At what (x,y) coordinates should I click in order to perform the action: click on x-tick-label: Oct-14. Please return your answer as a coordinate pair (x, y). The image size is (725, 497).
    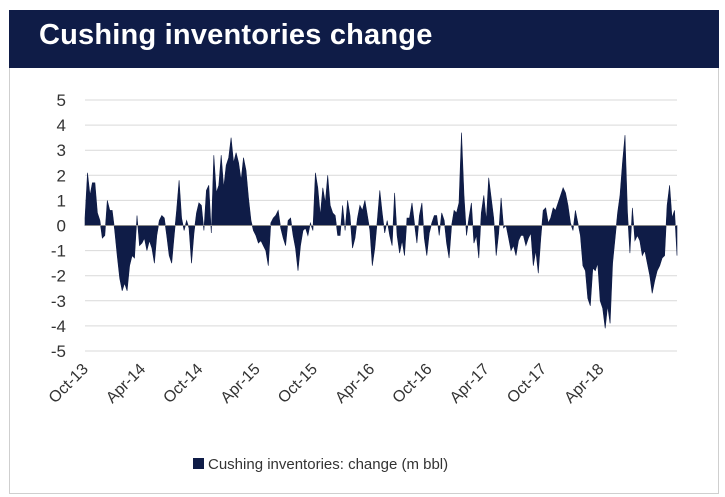
    Looking at the image, I should click on (183, 384).